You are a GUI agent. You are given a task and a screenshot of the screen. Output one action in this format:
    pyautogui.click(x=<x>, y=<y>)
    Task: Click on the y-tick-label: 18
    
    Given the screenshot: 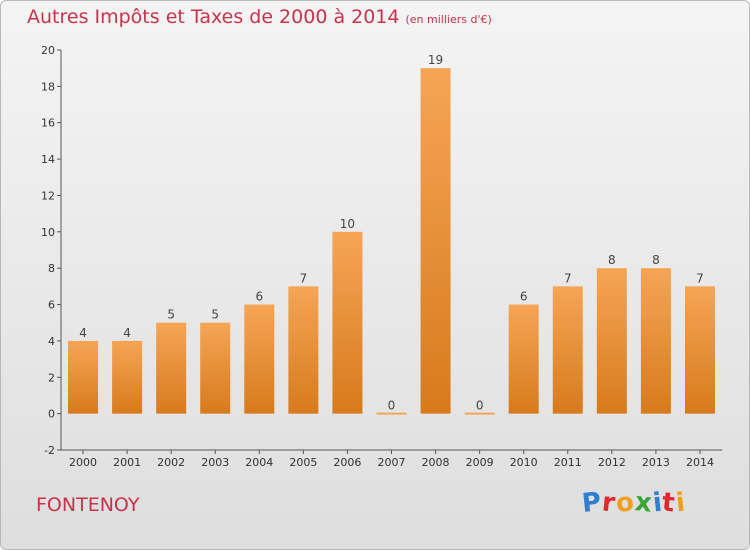 What is the action you would take?
    pyautogui.click(x=48, y=86)
    